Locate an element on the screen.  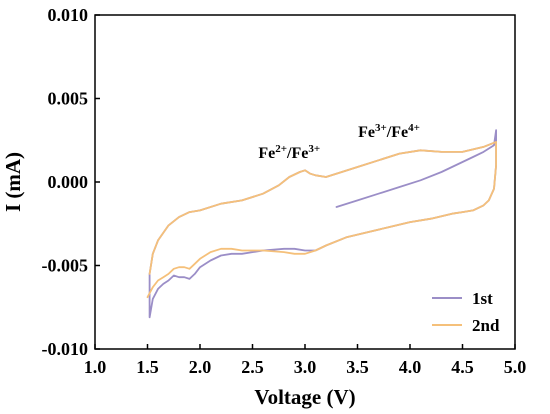
x-tick-label: 3.5 is located at coordinates (357, 367).